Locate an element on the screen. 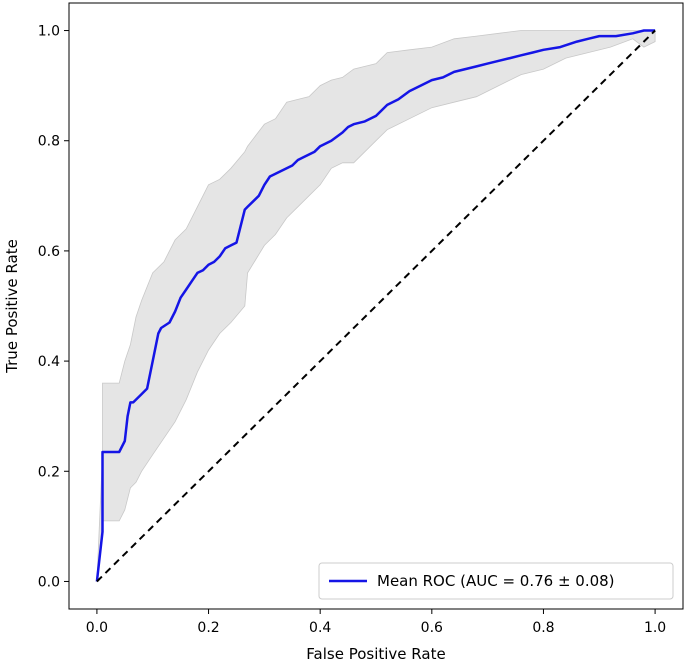 The image size is (685, 663). y-tick-label: 0.6 is located at coordinates (49, 252).